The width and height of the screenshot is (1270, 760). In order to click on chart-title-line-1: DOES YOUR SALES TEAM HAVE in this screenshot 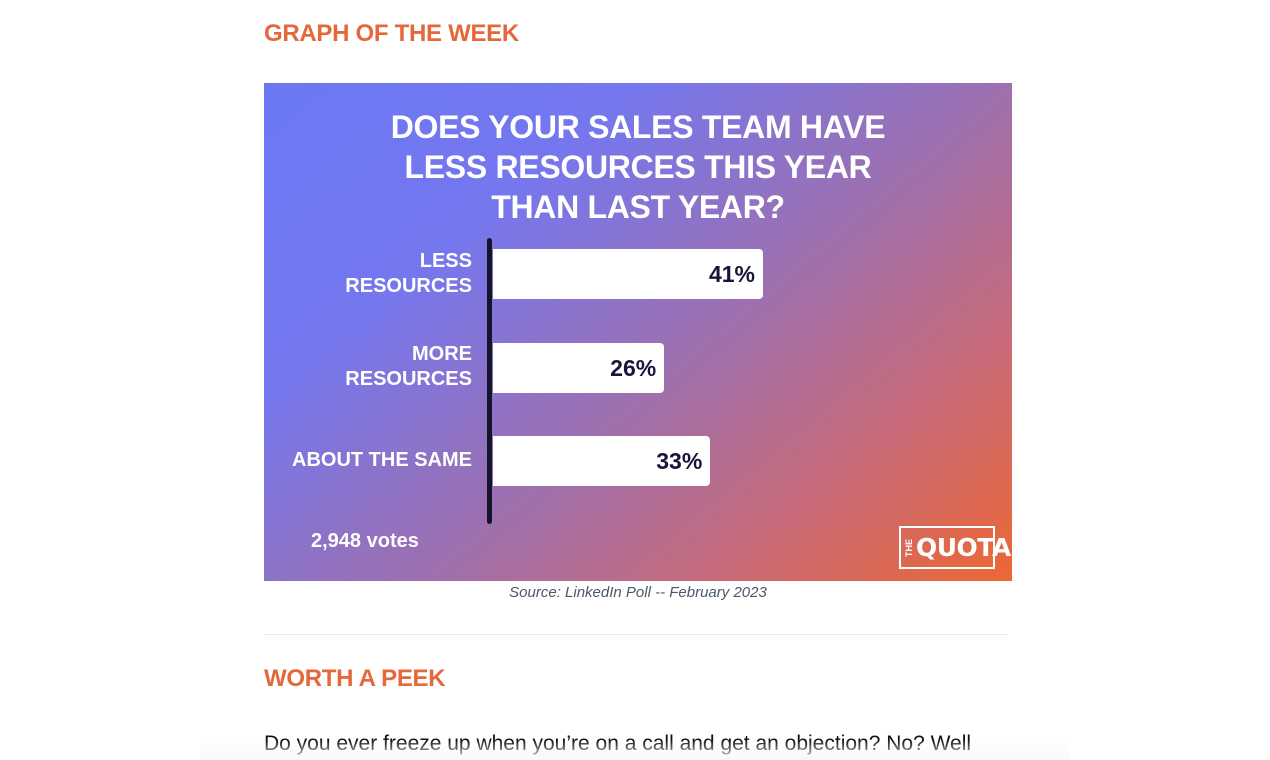, I will do `click(638, 127)`.